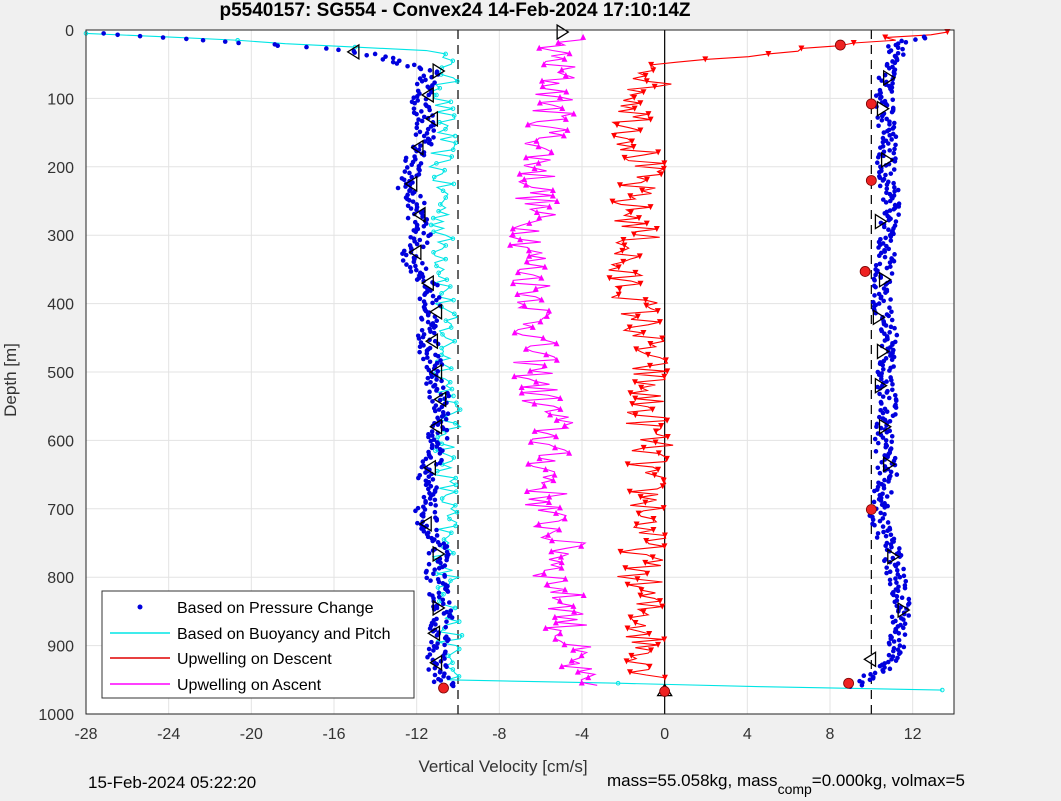 The height and width of the screenshot is (801, 1061). I want to click on timestamp: 15-Feb-2024 05:22:20, so click(172, 782).